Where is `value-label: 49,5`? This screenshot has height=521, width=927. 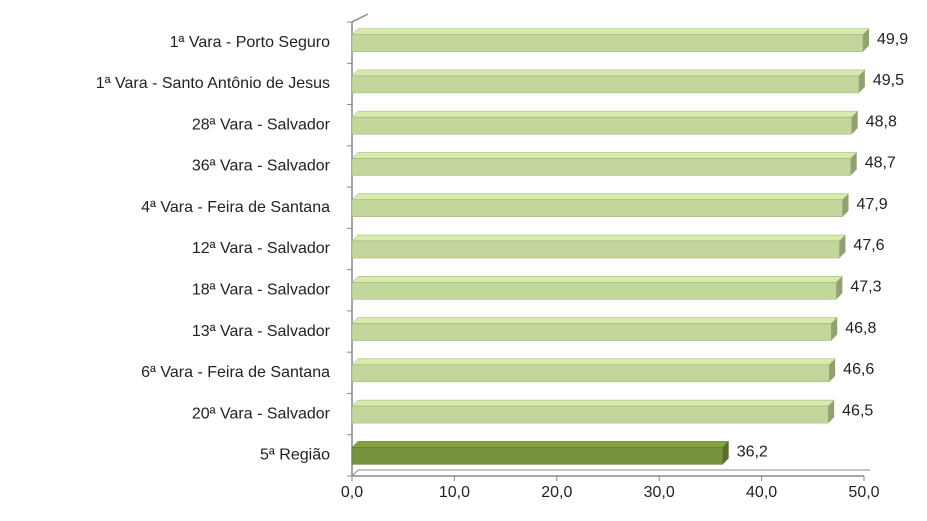 value-label: 49,5 is located at coordinates (888, 80).